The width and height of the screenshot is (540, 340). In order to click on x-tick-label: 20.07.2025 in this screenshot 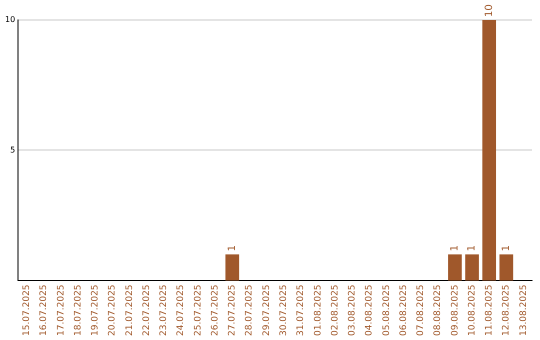, I will do `click(113, 310)`.